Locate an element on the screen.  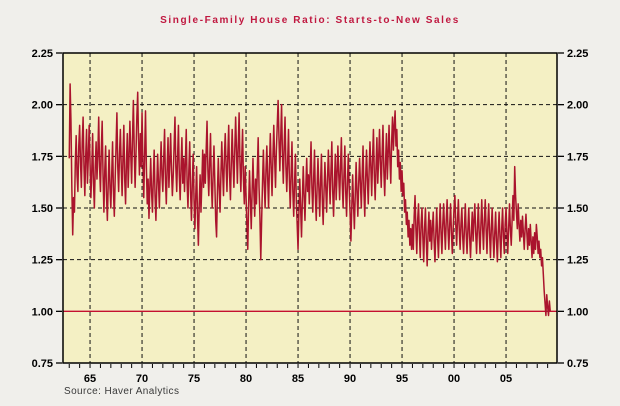
x-axis-label: 85 is located at coordinates (298, 379).